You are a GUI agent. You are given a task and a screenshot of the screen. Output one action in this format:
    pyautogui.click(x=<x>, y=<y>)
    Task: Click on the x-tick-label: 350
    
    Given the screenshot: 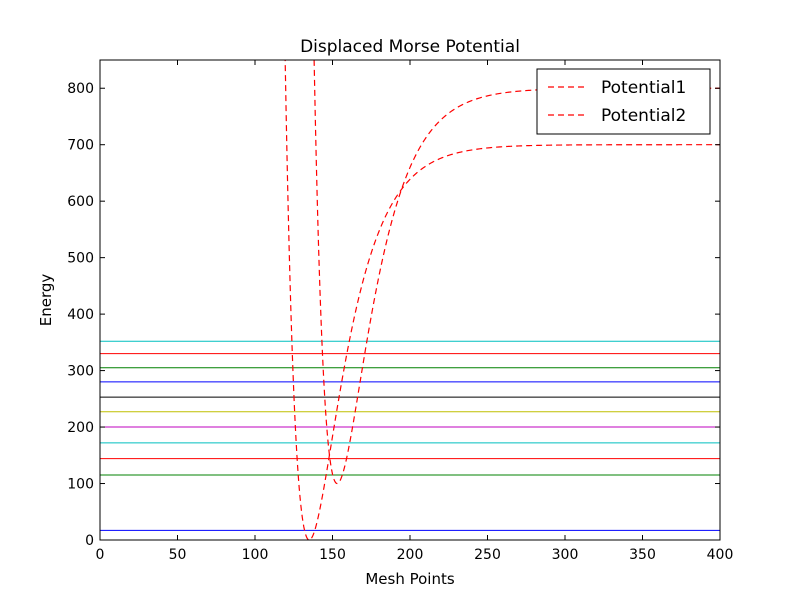 What is the action you would take?
    pyautogui.click(x=642, y=555)
    